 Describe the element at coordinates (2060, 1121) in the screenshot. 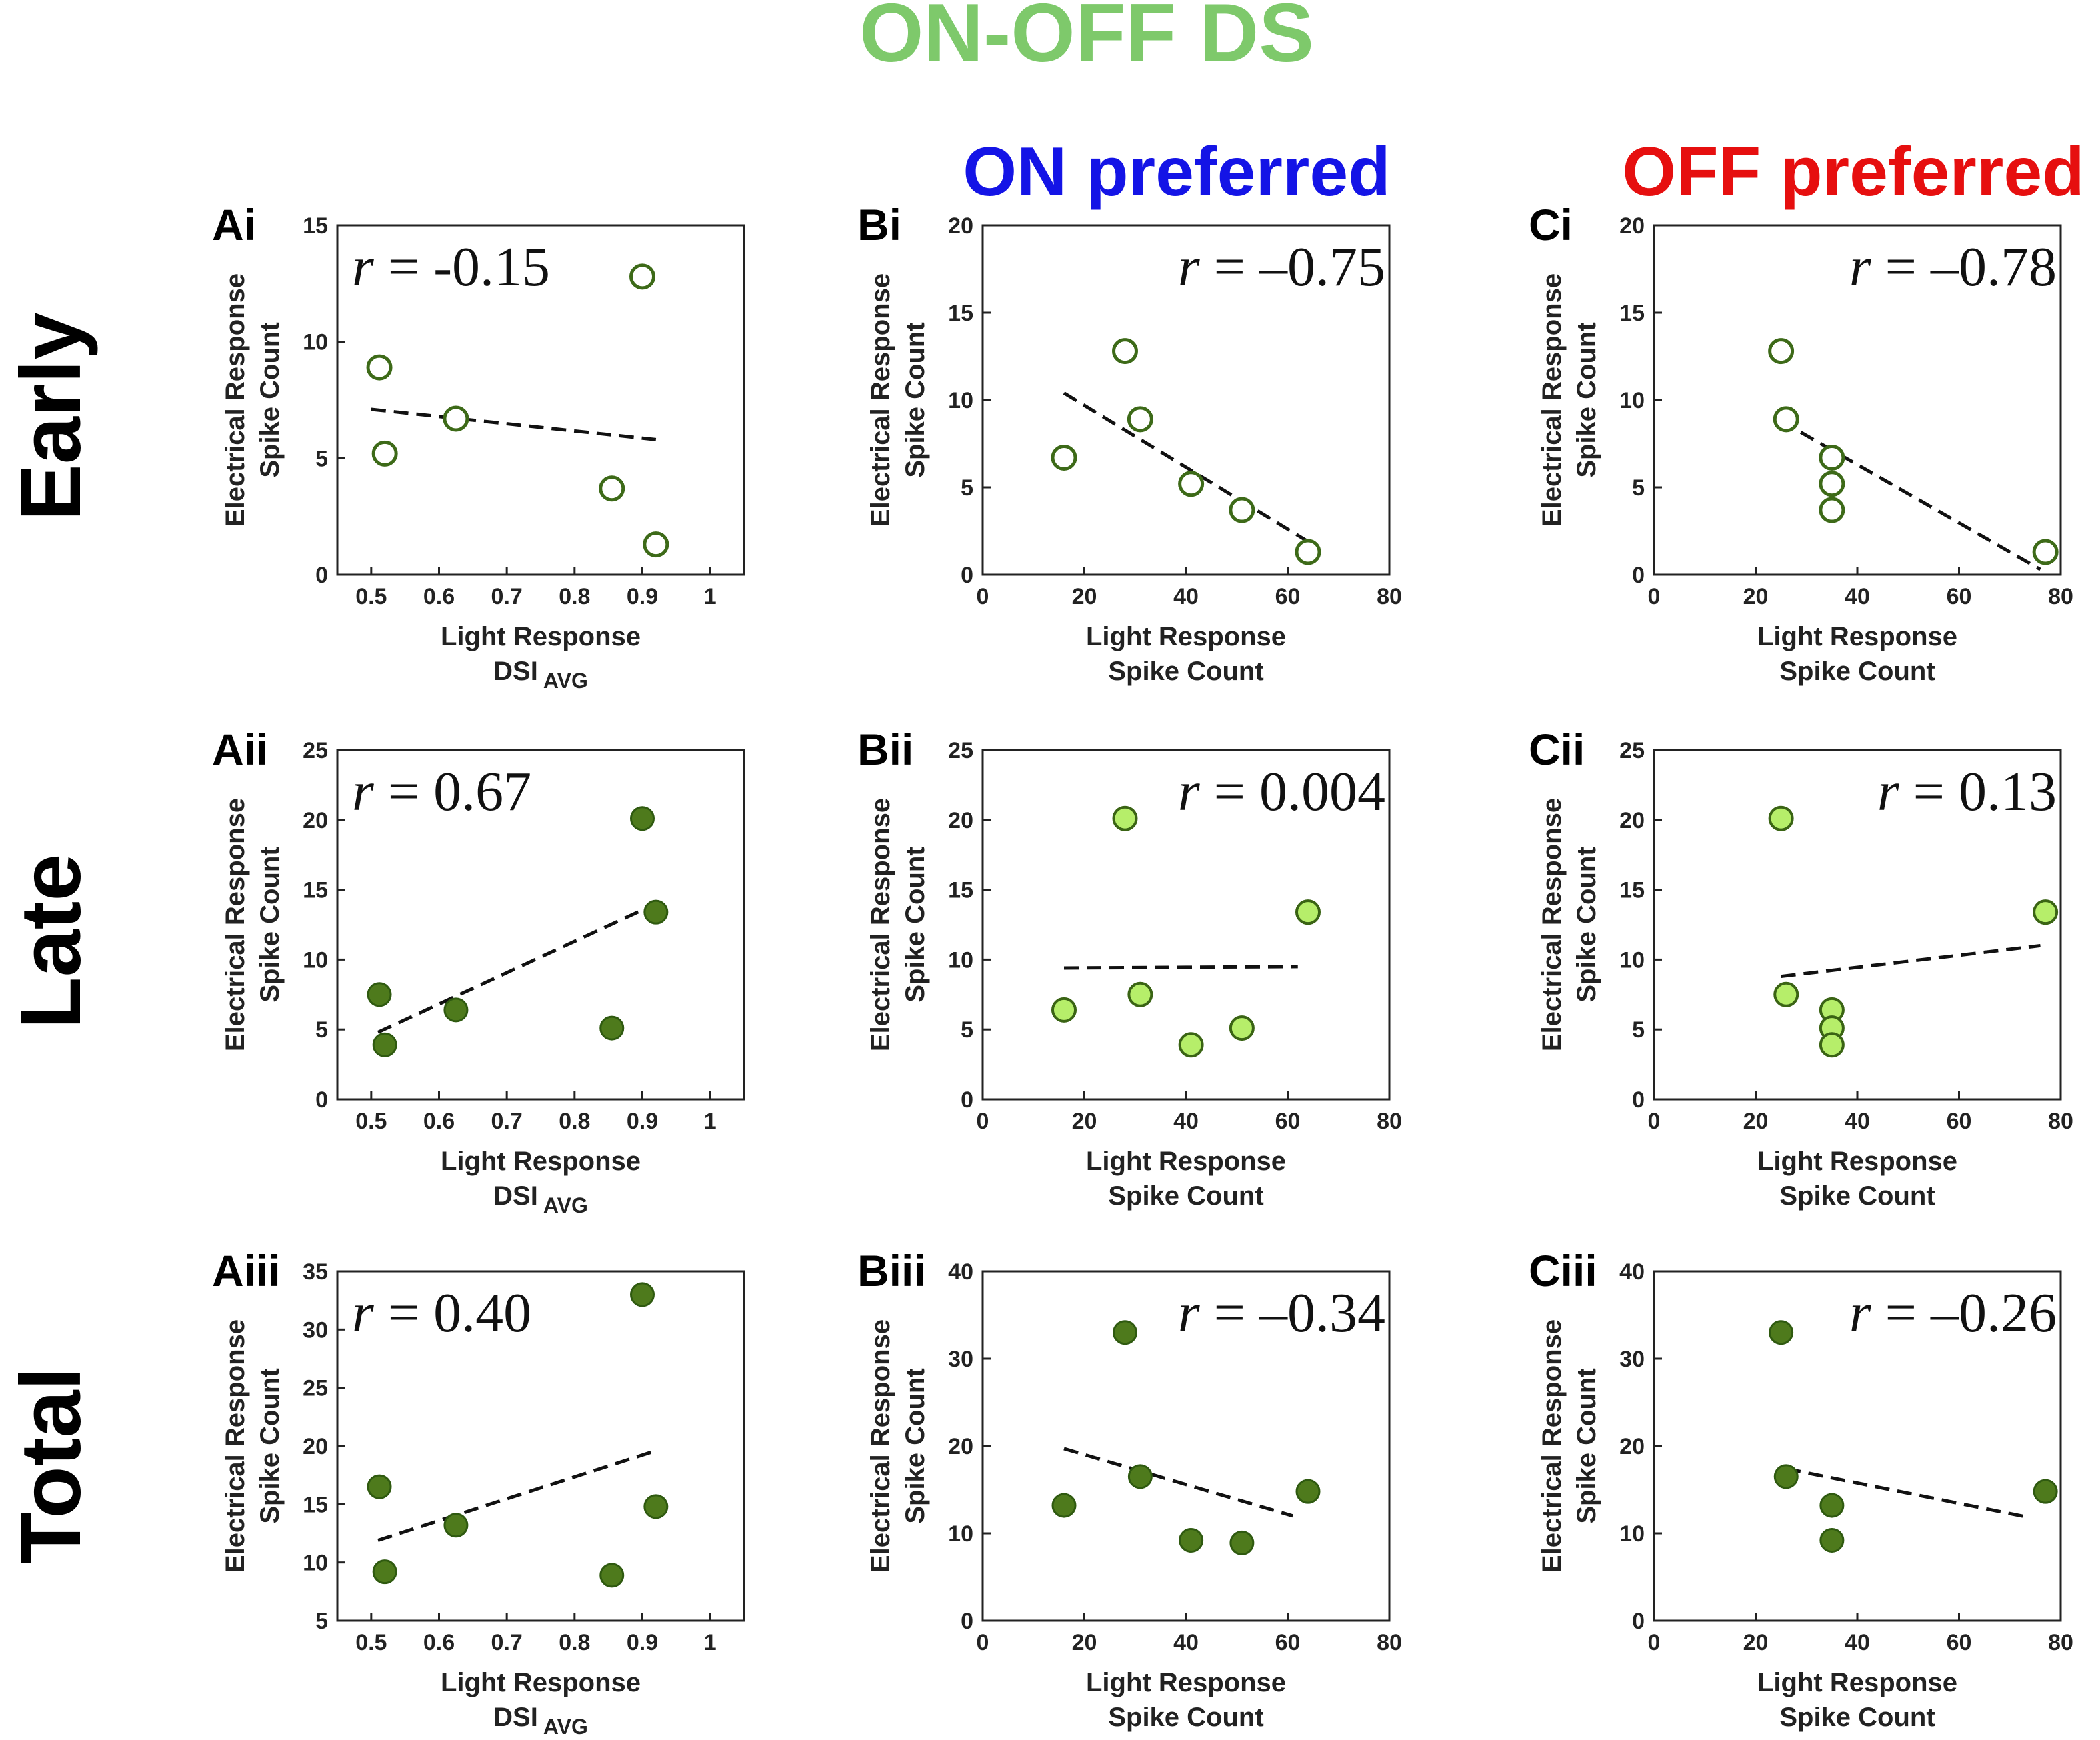

I see `panel-cii-xtick-label: 80` at that location.